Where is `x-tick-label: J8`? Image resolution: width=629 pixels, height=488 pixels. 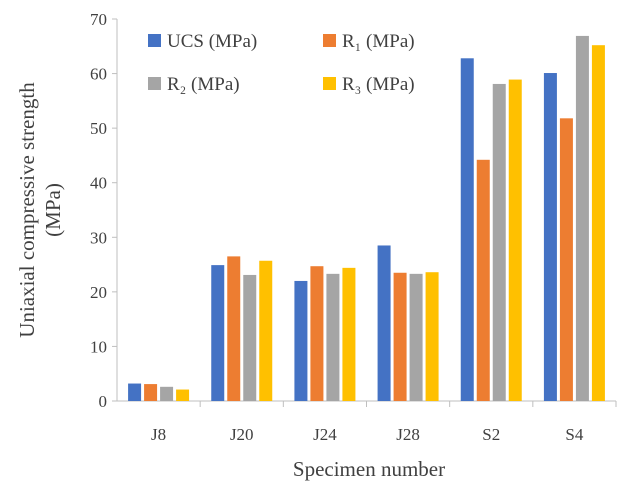 x-tick-label: J8 is located at coordinates (158, 434).